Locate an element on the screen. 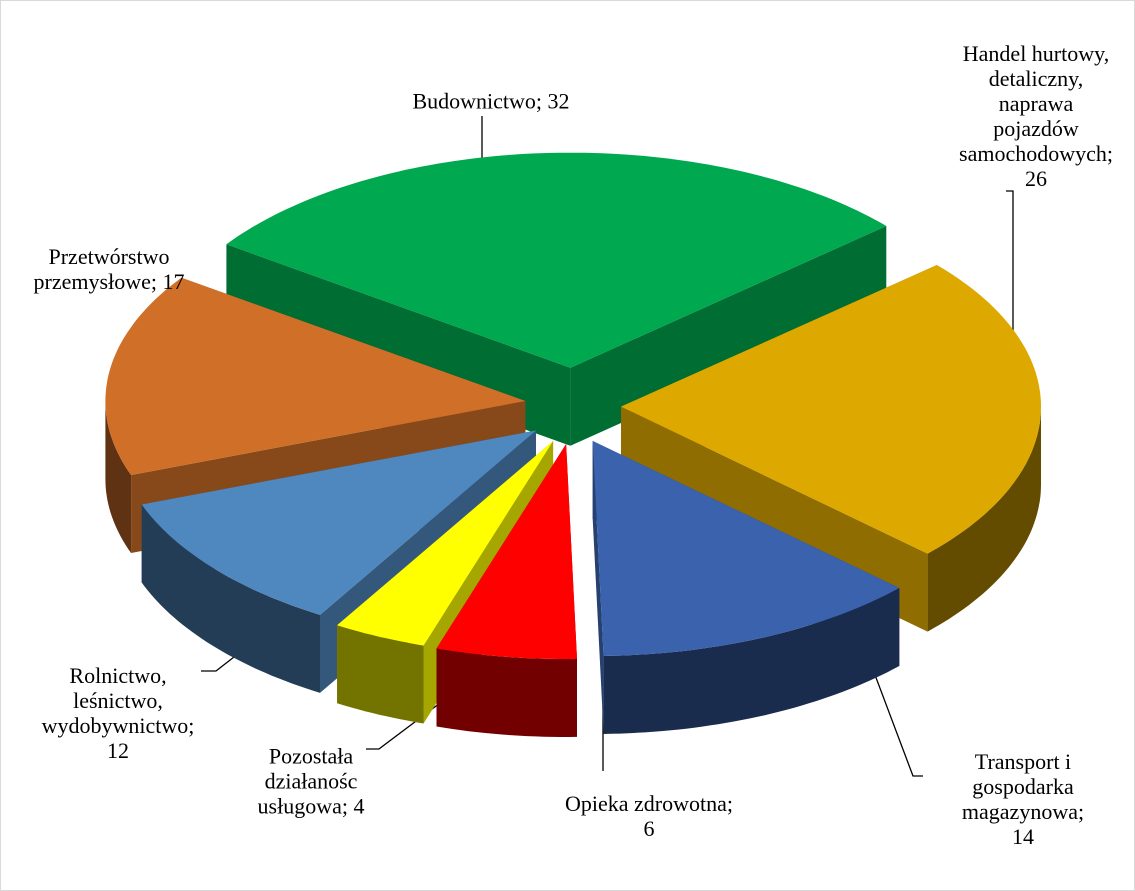  data-label: Opieka zdrowotna; 6 is located at coordinates (649, 816).